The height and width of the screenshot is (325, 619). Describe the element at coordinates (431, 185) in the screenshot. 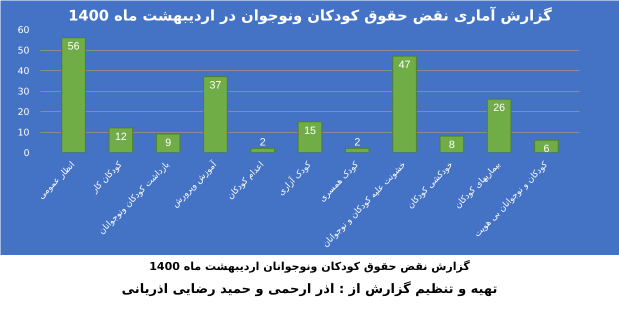

I see `x-tick-label: خودکشی کودکان` at that location.